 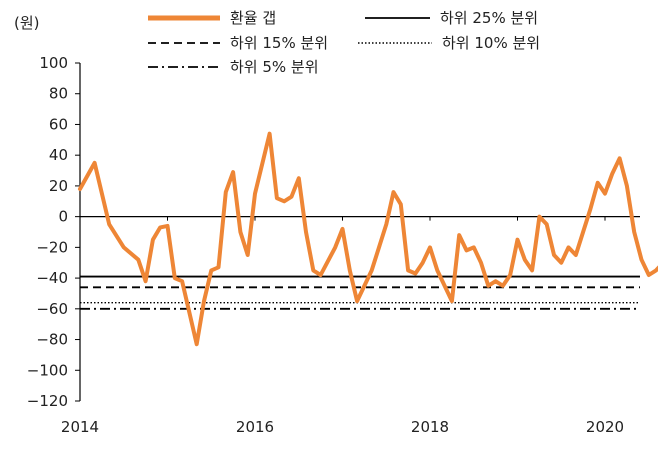 I want to click on y-tick-label: 0, so click(x=63, y=217).